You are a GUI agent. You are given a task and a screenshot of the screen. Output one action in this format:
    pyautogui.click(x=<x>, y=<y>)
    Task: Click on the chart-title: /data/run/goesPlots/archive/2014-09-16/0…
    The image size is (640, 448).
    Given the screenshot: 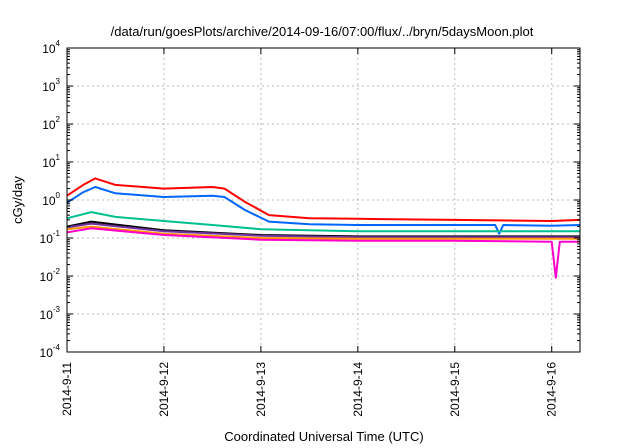 What is the action you would take?
    pyautogui.click(x=322, y=31)
    